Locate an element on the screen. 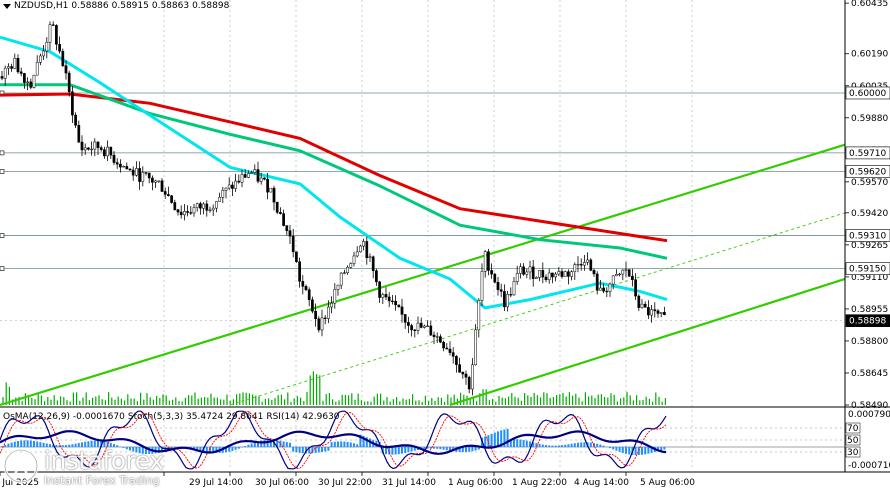 The width and height of the screenshot is (890, 491). price-level-label: 0.59310 is located at coordinates (867, 237).